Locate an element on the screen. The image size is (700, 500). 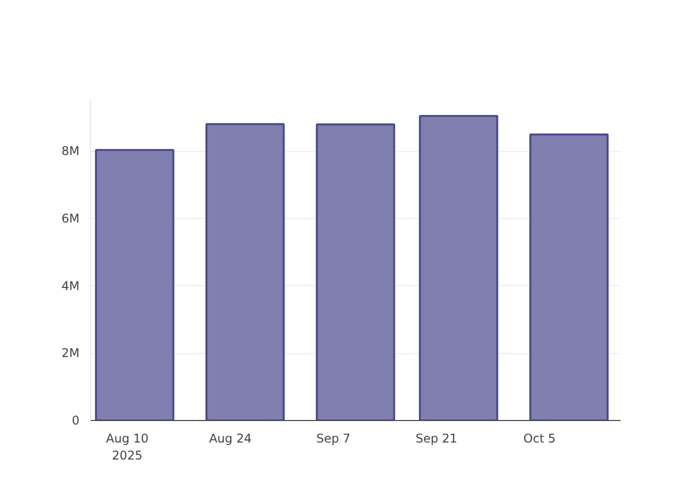
x-tick-label: Sep 21 is located at coordinates (437, 439).